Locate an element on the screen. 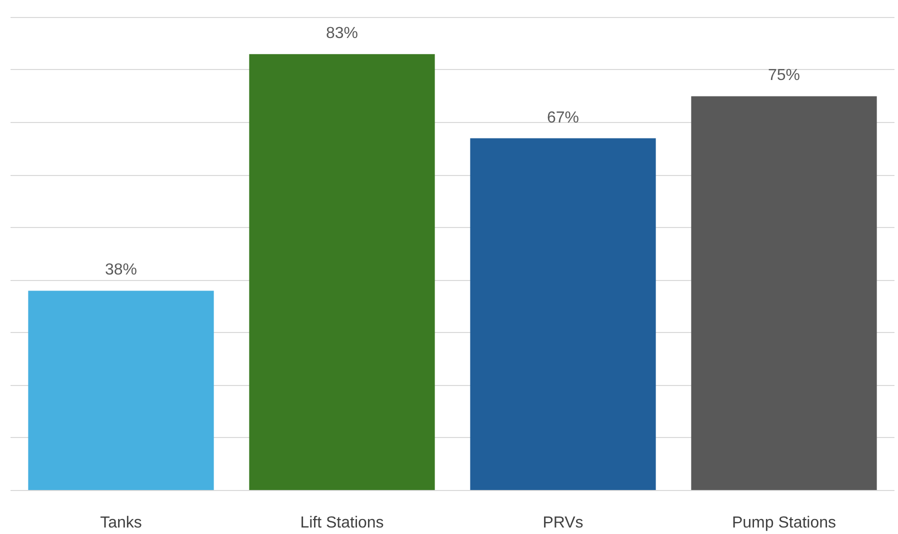 Image resolution: width=898 pixels, height=534 pixels. data-label: 67% is located at coordinates (563, 117).